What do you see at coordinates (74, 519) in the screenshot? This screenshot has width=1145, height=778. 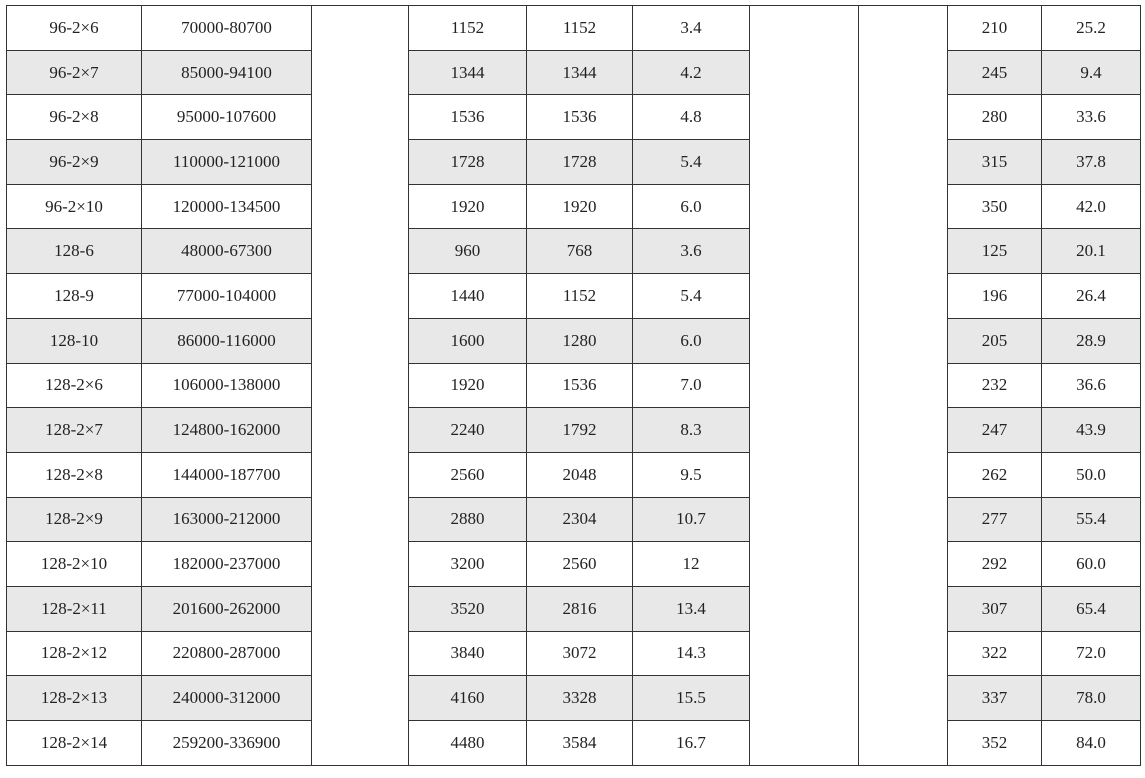 I see `table-cell: 128-2×9` at bounding box center [74, 519].